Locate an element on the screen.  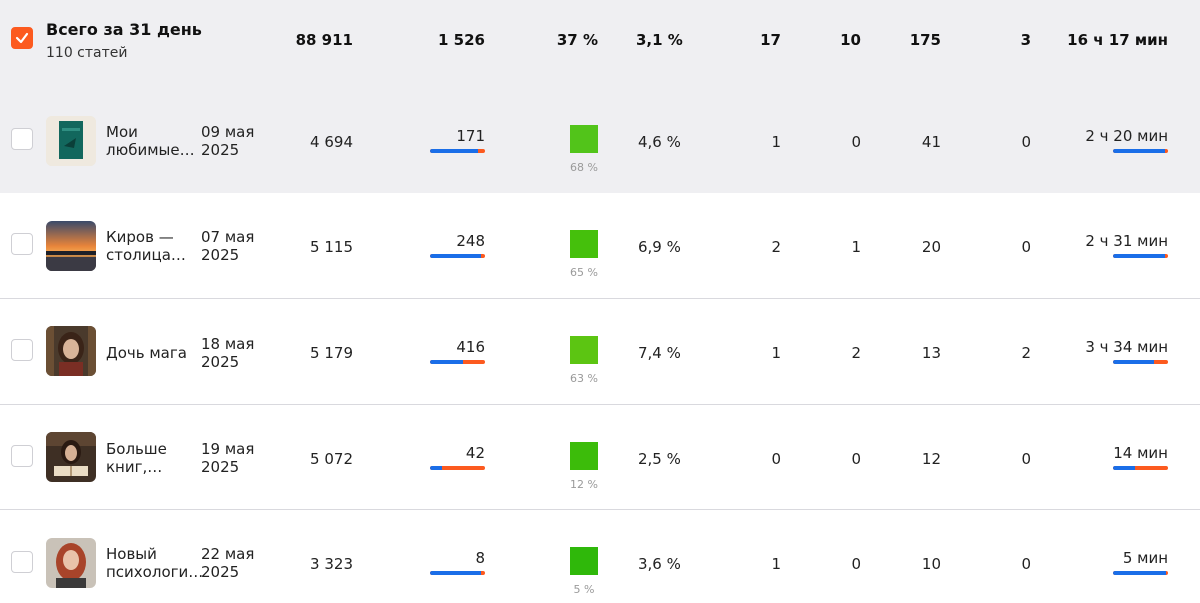
time-value: 5 мин is located at coordinates (1145, 558).